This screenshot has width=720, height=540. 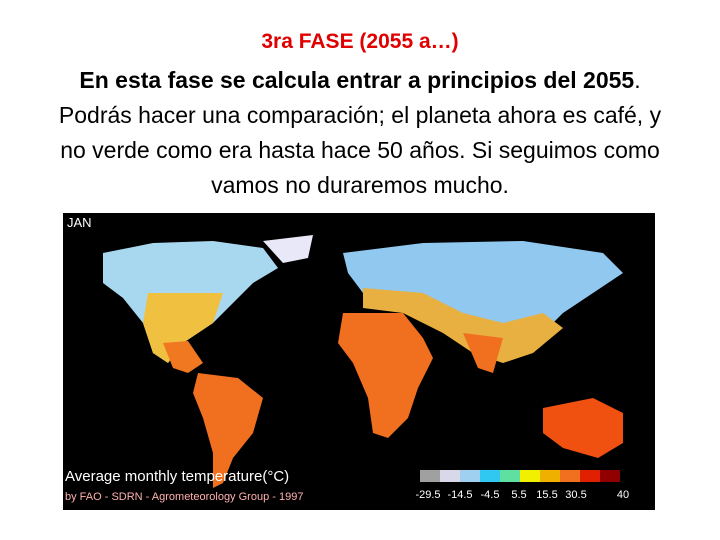 What do you see at coordinates (385, 375) in the screenshot?
I see `africa` at bounding box center [385, 375].